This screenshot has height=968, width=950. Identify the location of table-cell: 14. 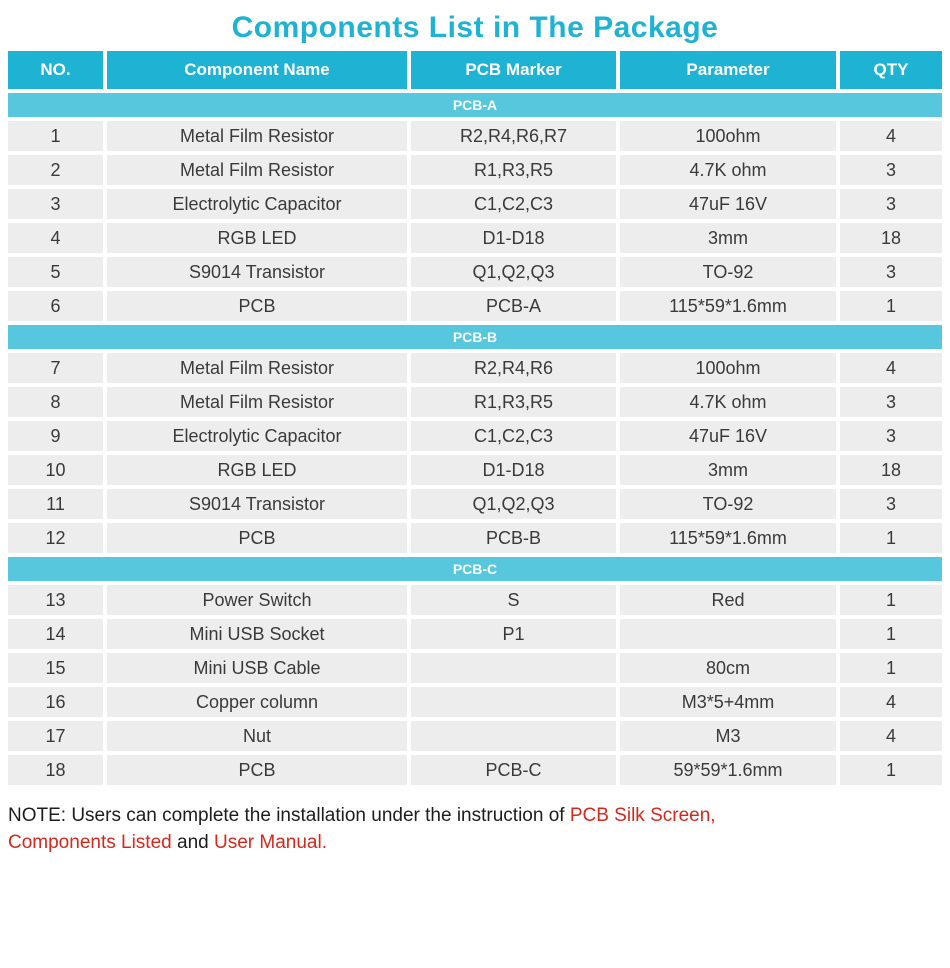
(55, 634).